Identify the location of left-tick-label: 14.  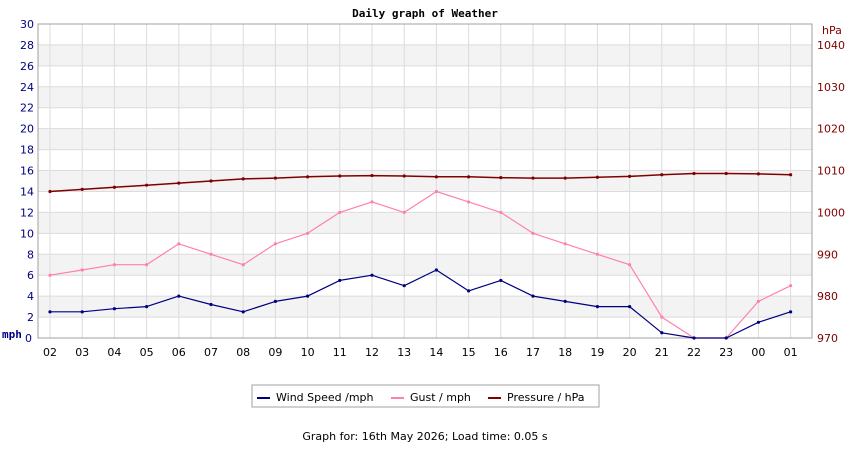
(27, 191).